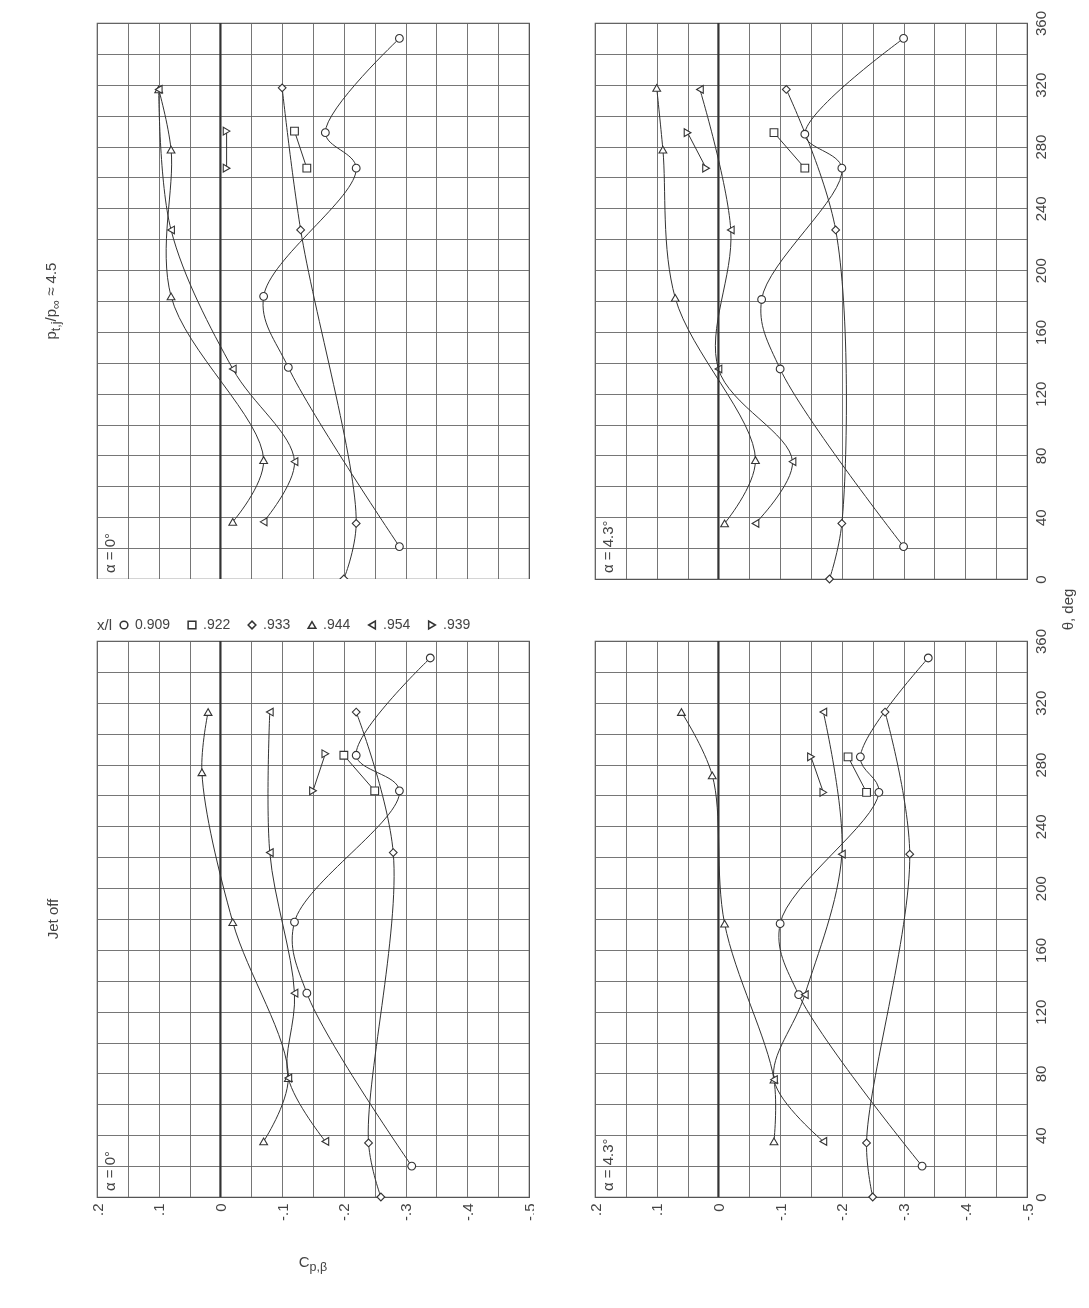 Image resolution: width=1089 pixels, height=1308 pixels. Describe the element at coordinates (153, 624) in the screenshot. I see `legend-label: 0.909` at that location.